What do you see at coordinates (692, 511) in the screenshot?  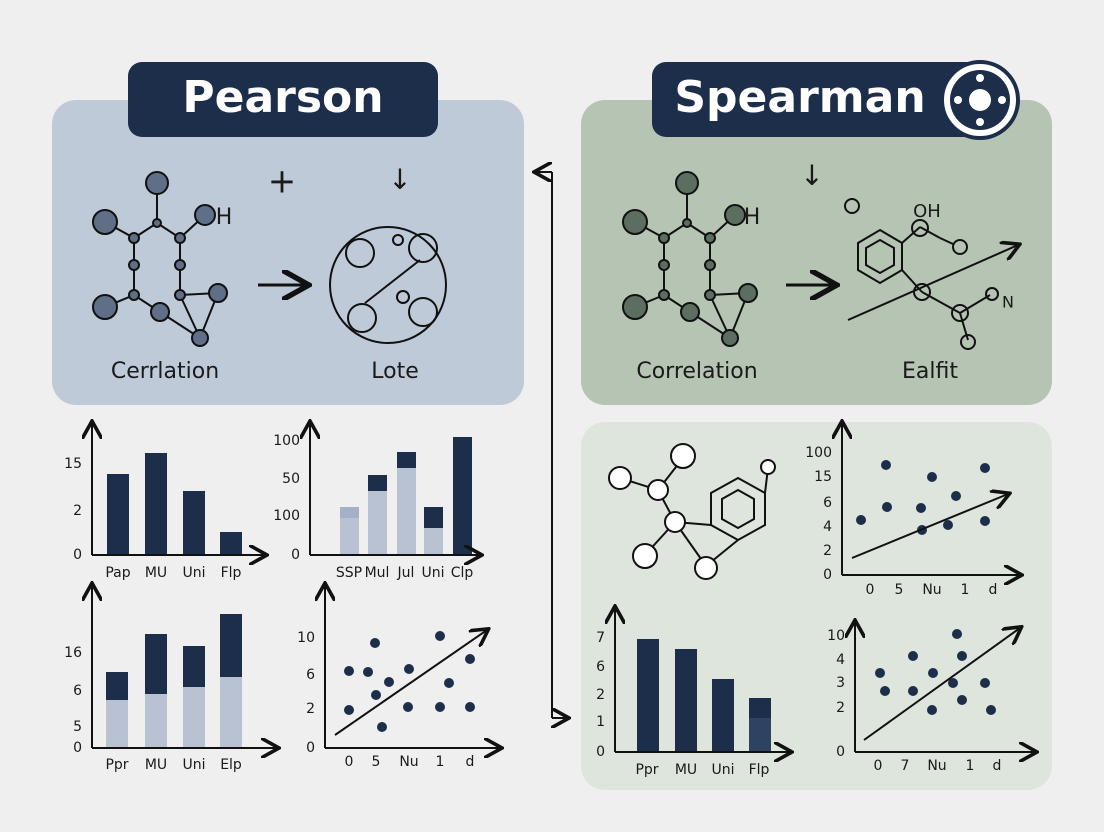 I see `molecule-graph` at bounding box center [692, 511].